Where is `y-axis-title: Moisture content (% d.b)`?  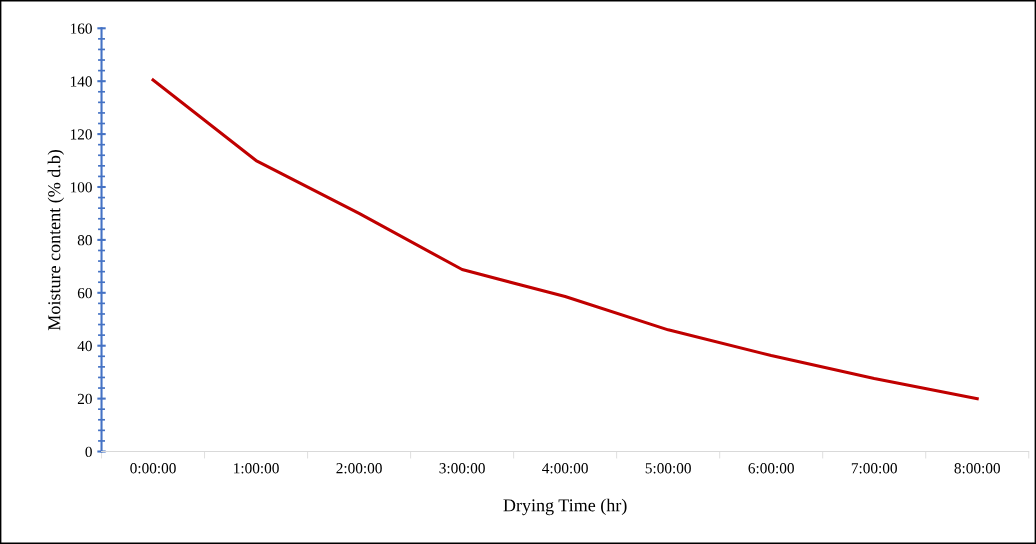 y-axis-title: Moisture content (% d.b) is located at coordinates (56, 240).